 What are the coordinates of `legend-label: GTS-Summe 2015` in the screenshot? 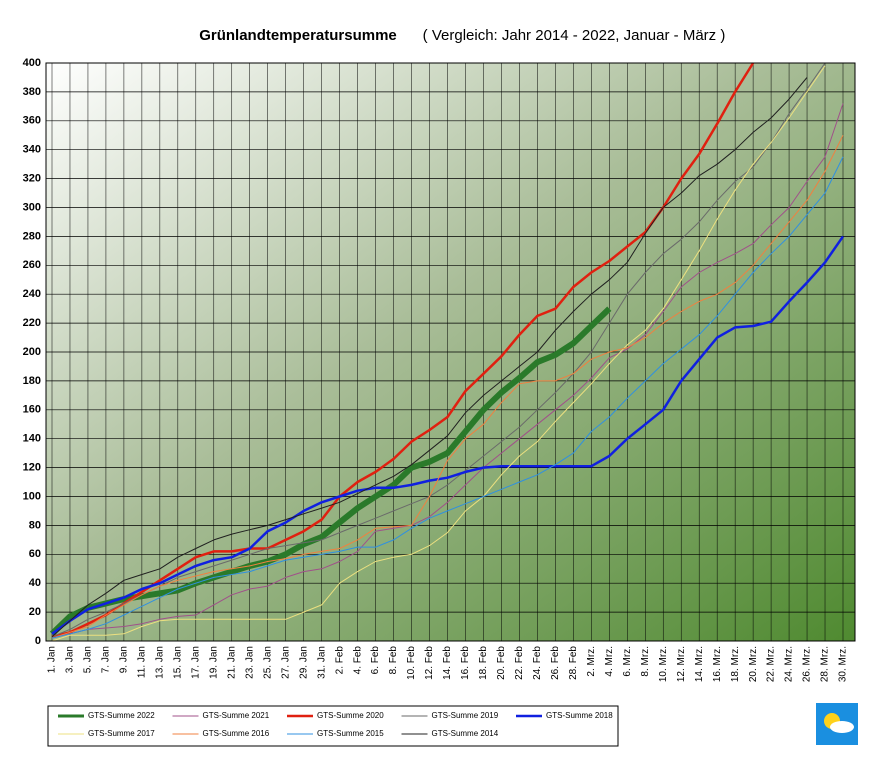 It's located at (350, 733).